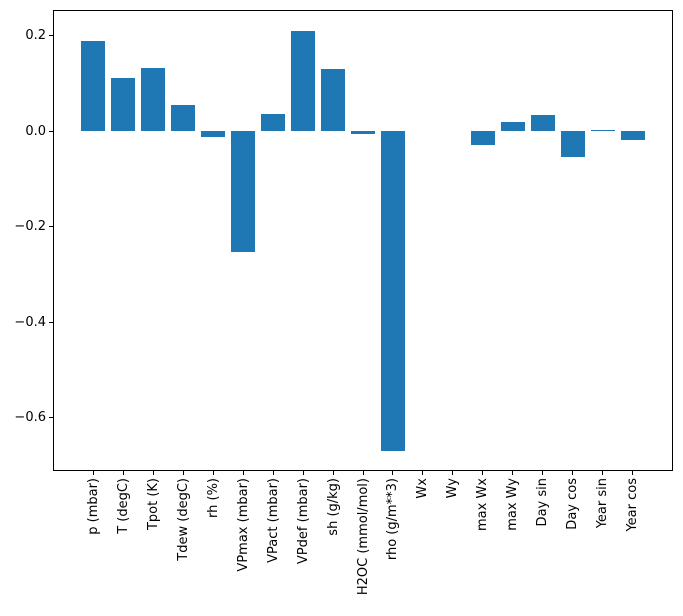 The width and height of the screenshot is (683, 616). I want to click on bar-p-mbar, so click(93, 86).